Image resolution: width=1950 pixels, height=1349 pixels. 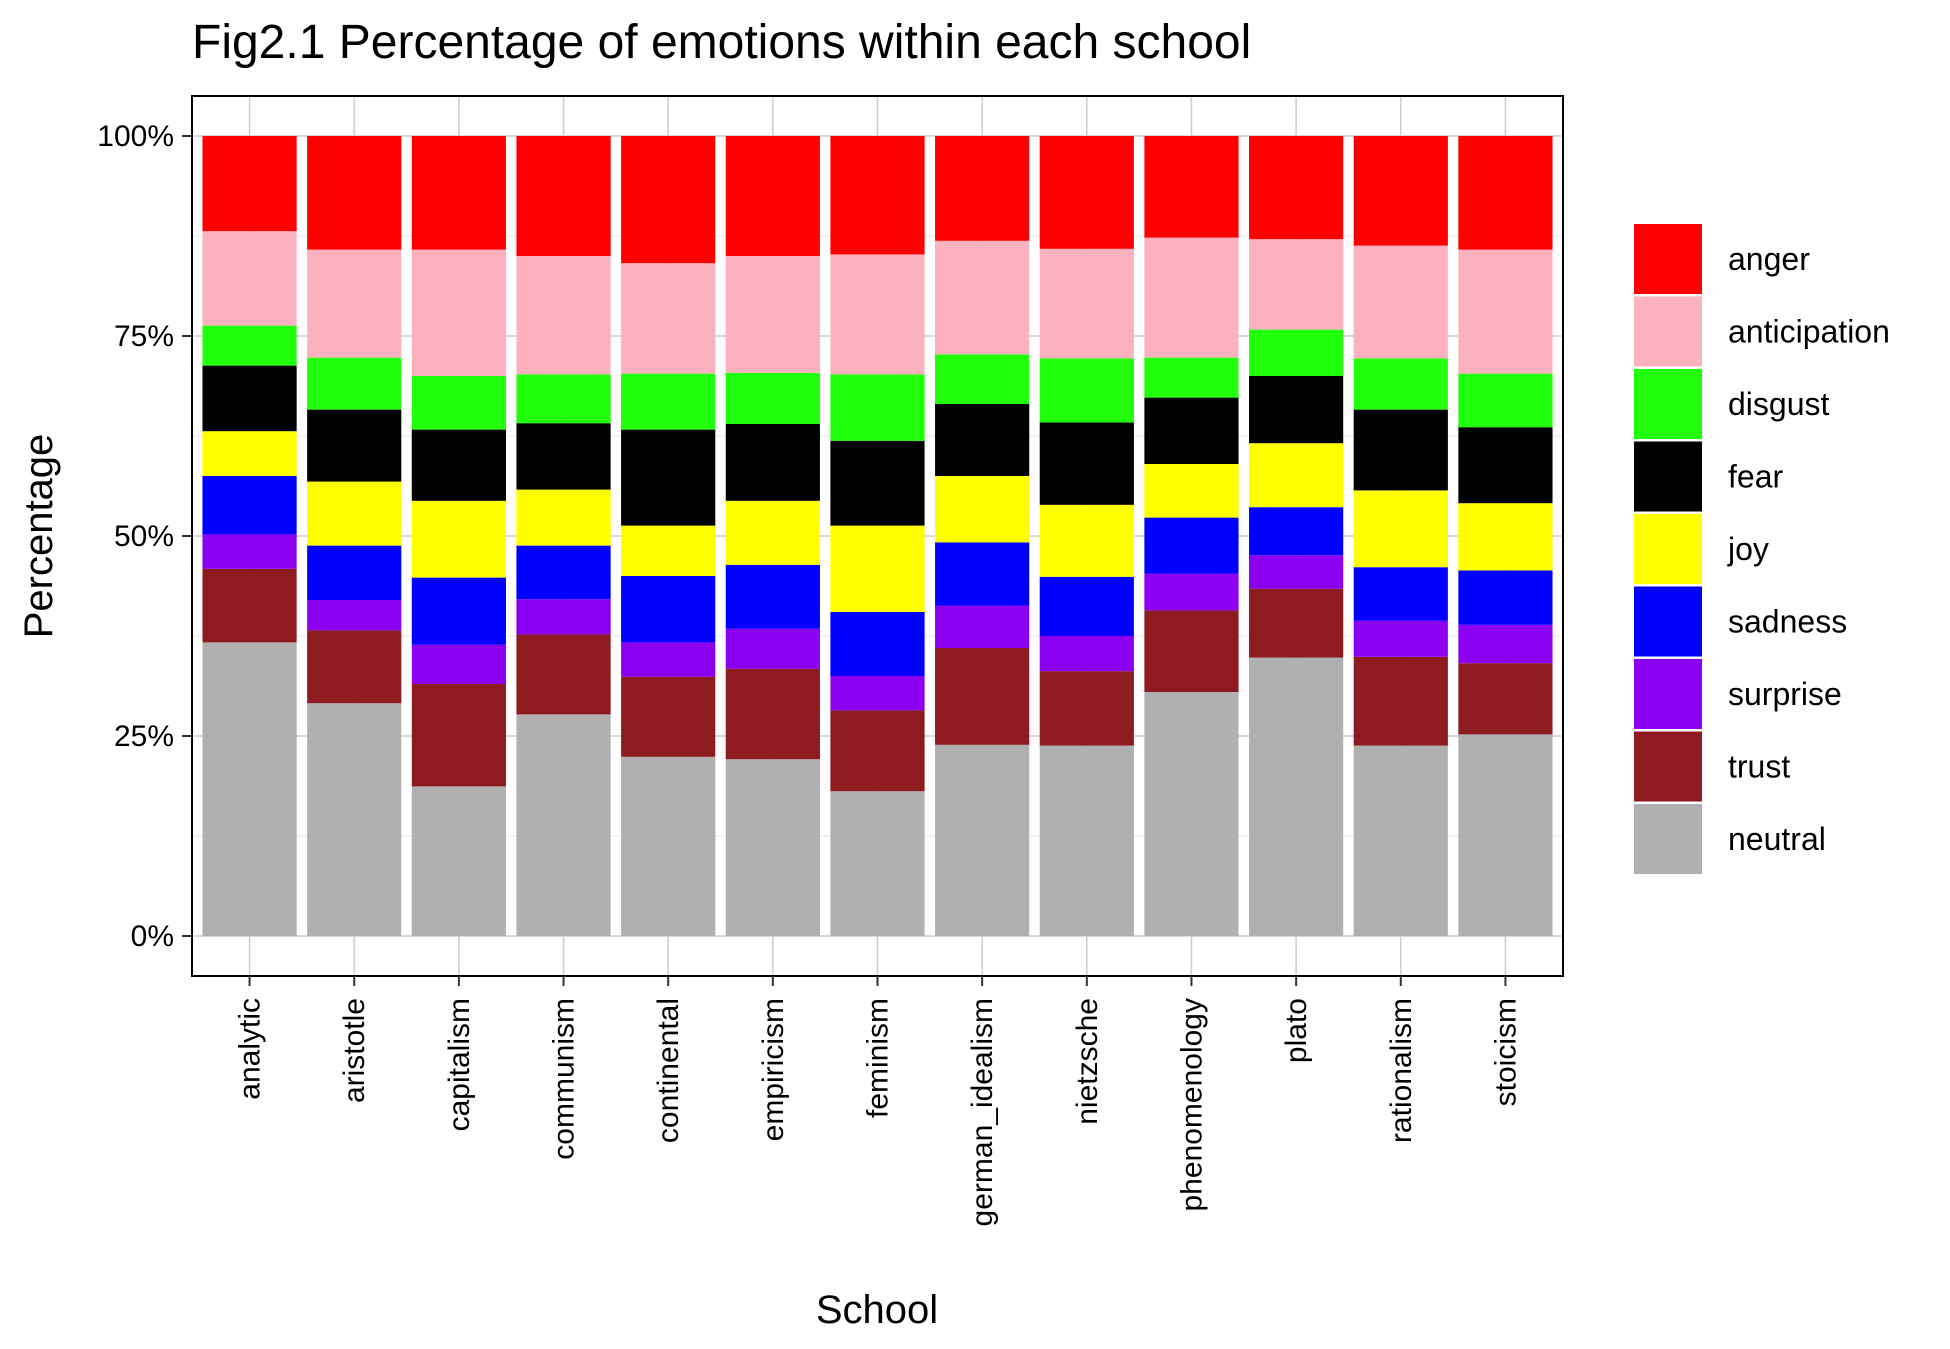 I want to click on y-tick-label: 25%, so click(x=144, y=736).